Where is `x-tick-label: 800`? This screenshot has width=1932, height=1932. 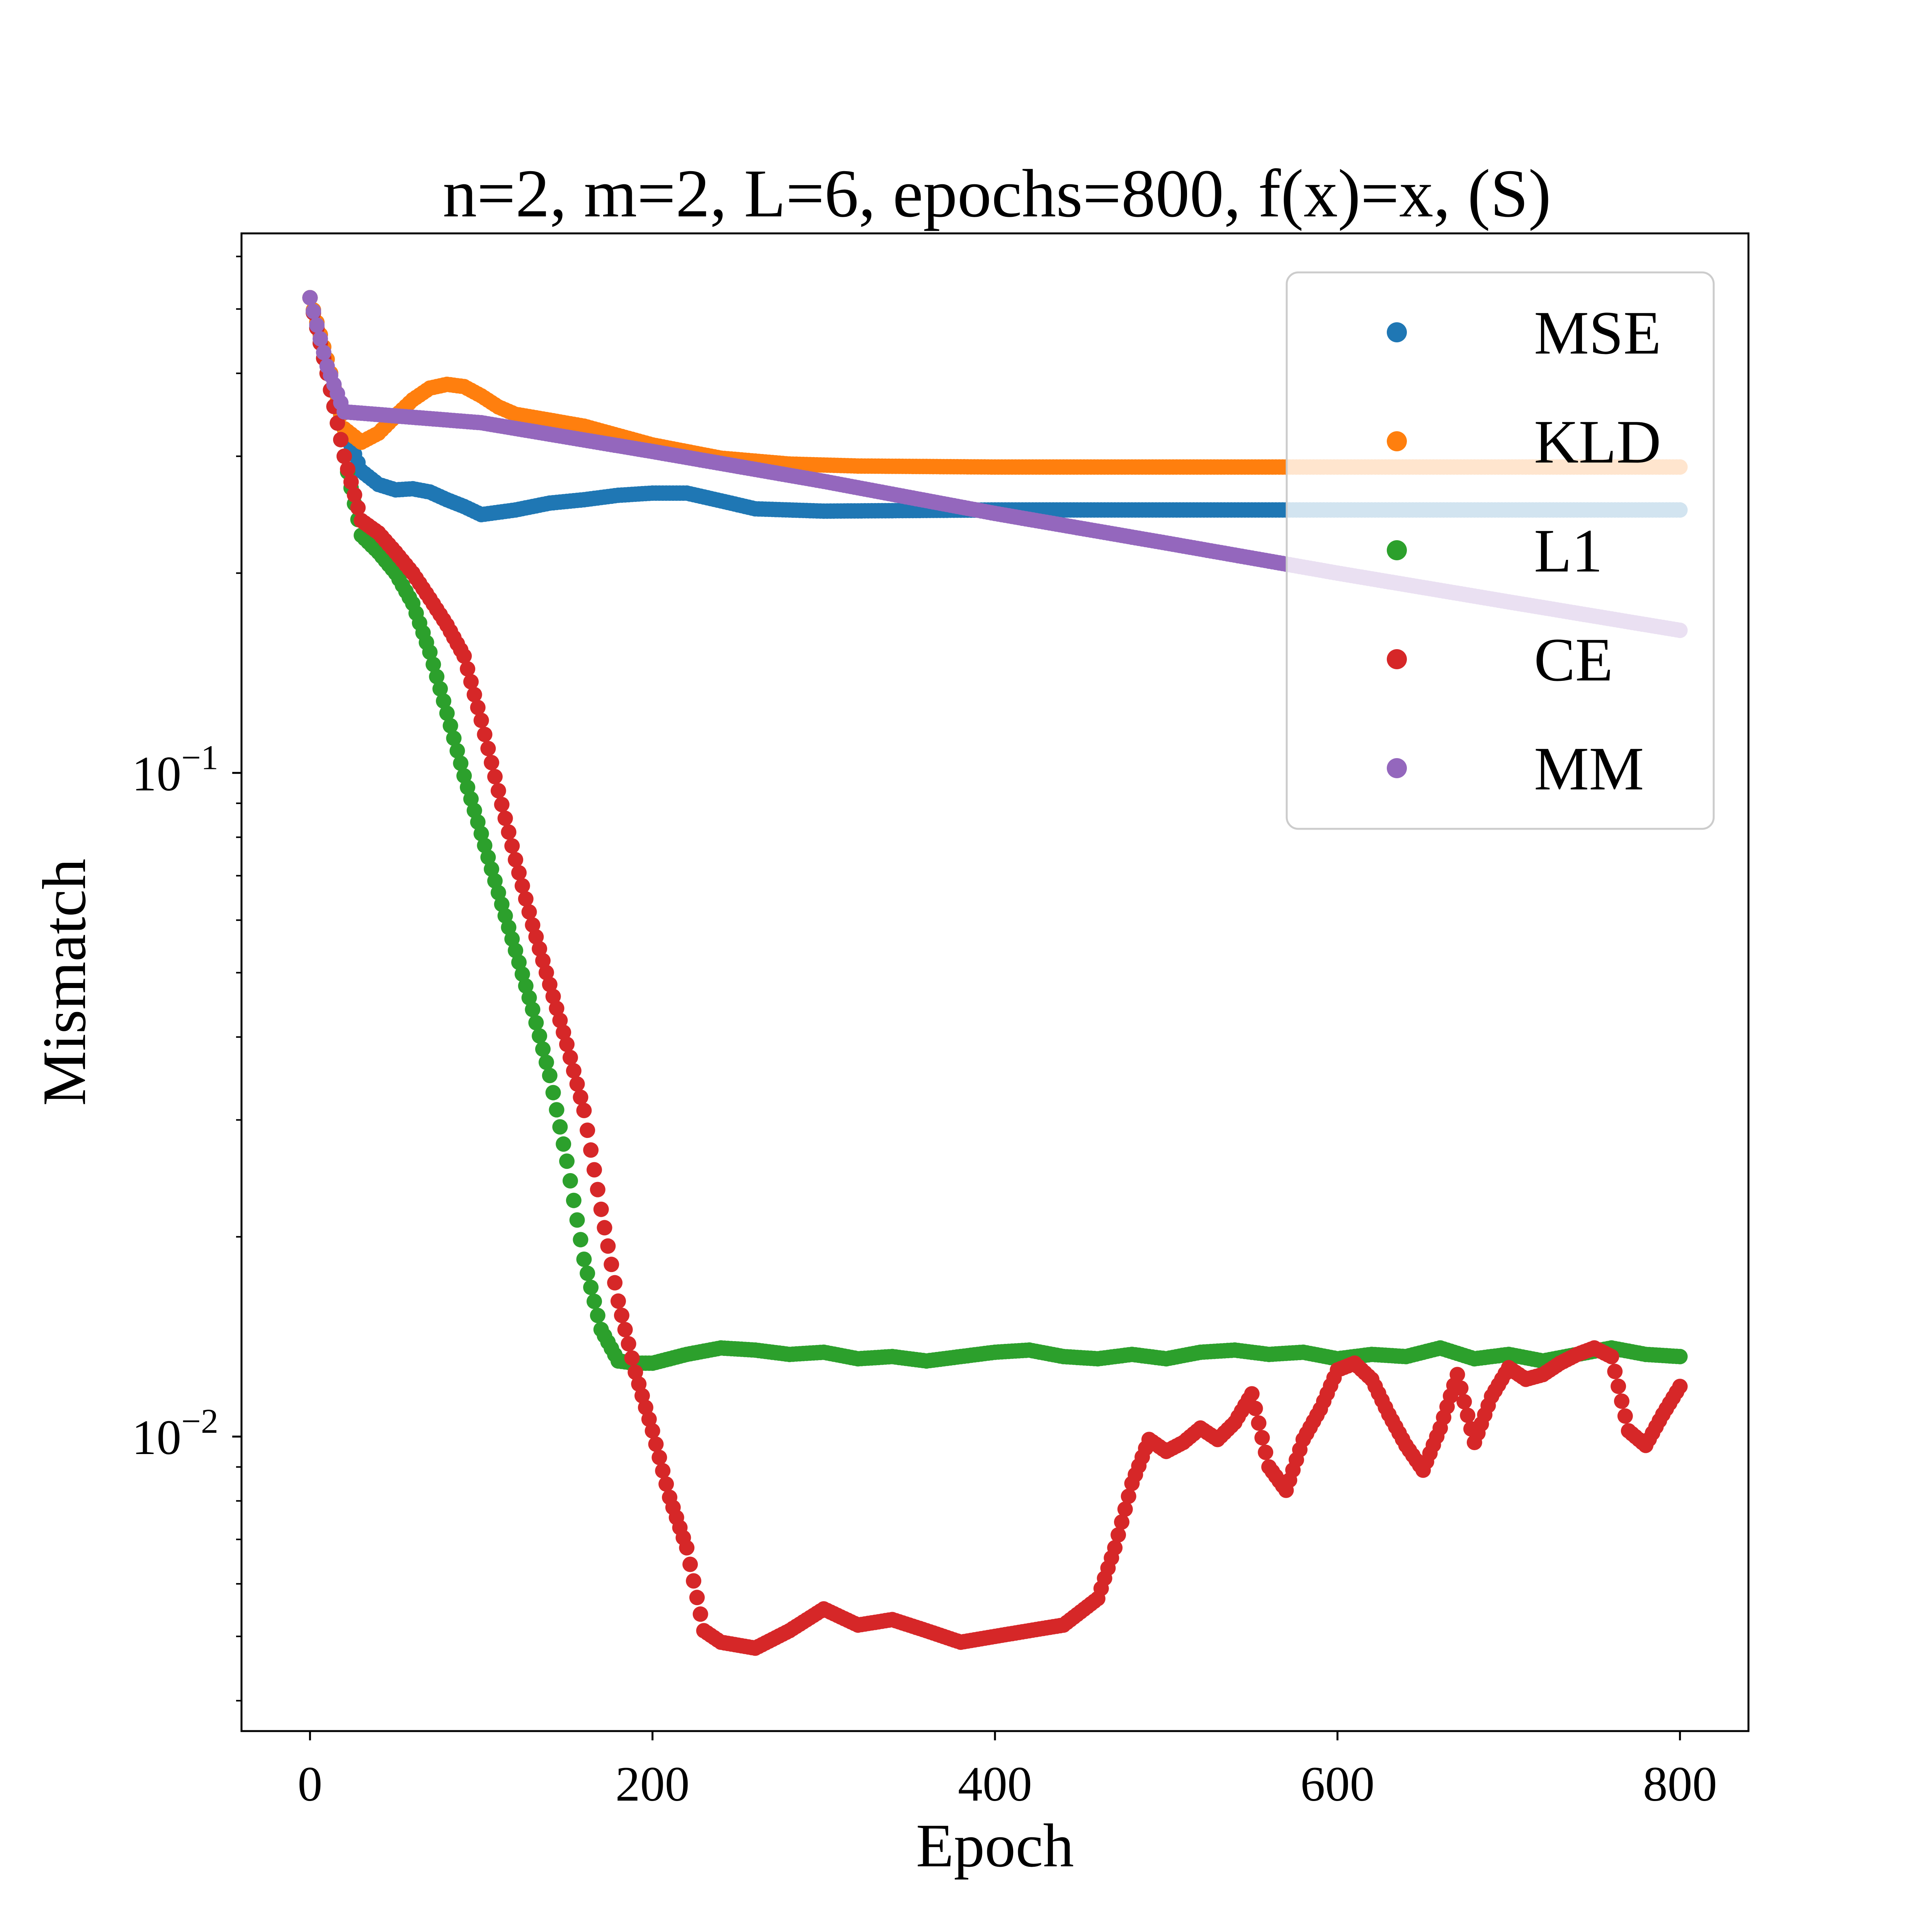
x-tick-label: 800 is located at coordinates (1680, 1784).